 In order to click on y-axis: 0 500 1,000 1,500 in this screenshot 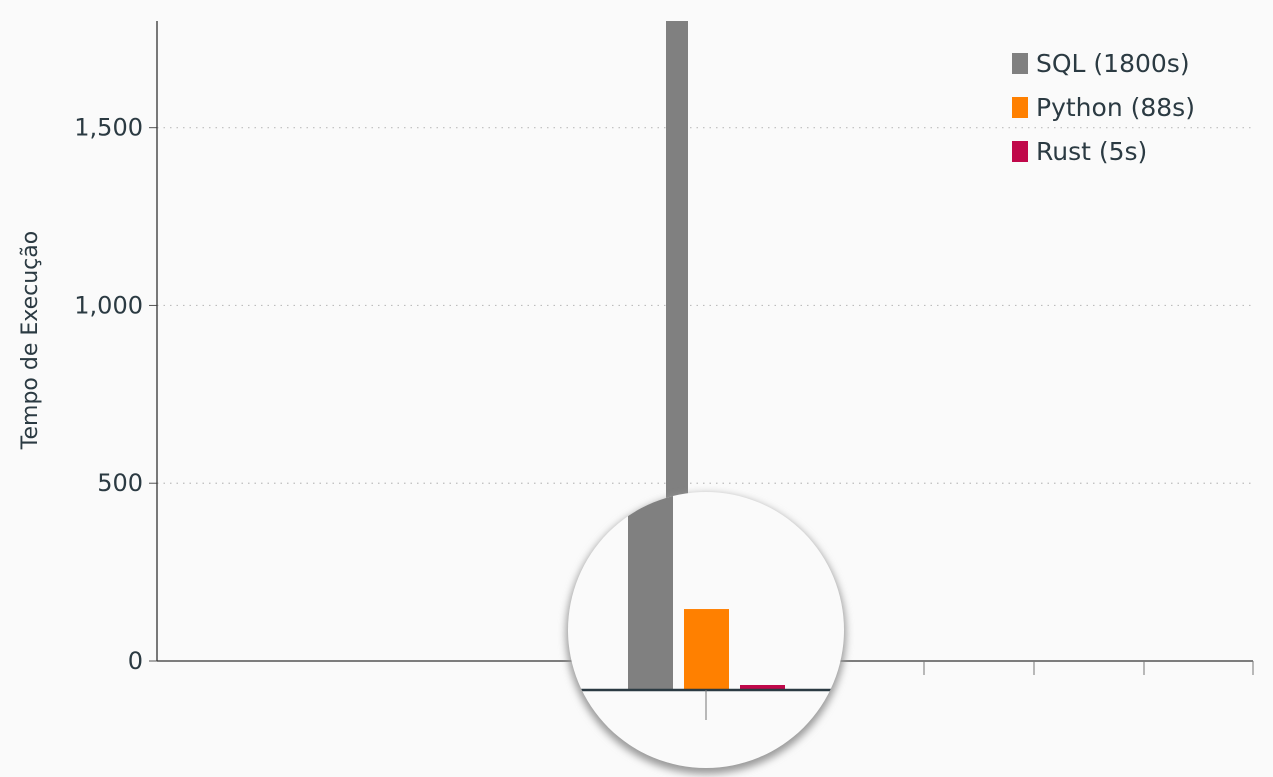, I will do `click(116, 348)`.